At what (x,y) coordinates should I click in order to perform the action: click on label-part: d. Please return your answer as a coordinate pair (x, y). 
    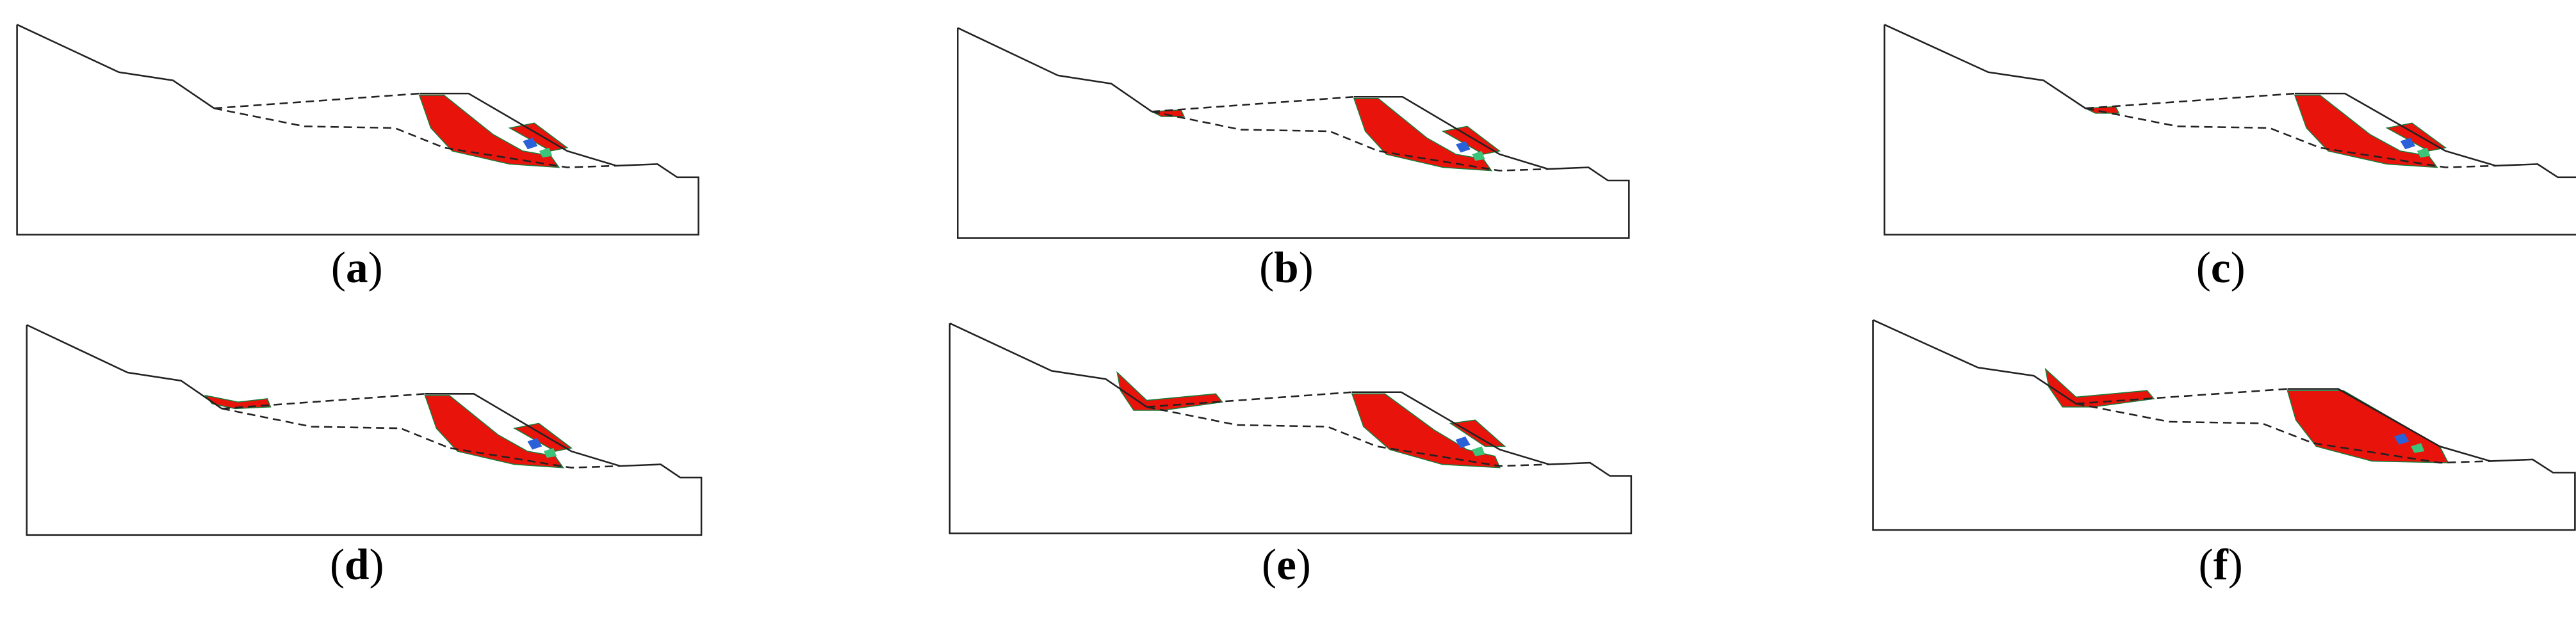
    Looking at the image, I should click on (357, 564).